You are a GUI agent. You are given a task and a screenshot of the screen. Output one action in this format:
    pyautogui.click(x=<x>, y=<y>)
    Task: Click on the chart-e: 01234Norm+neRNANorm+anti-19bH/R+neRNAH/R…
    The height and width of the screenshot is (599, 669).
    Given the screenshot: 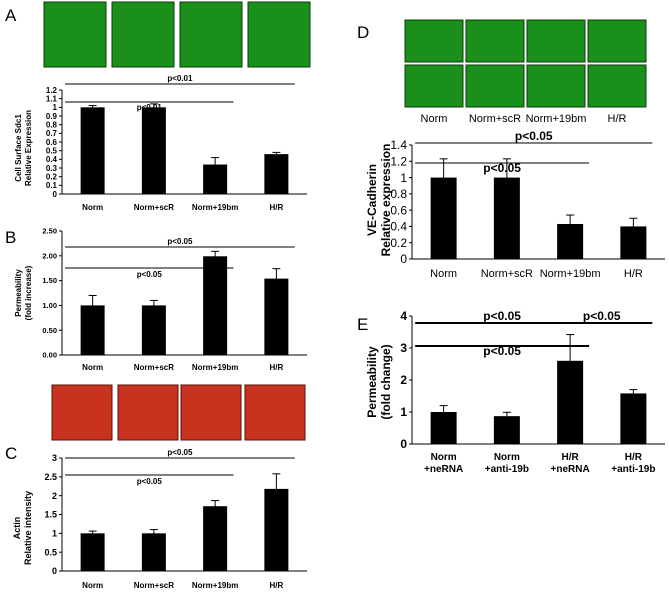 What is the action you would take?
    pyautogui.click(x=532, y=392)
    